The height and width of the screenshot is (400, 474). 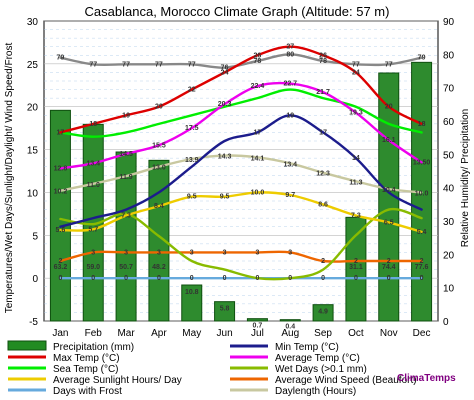 What do you see at coordinates (35, 279) in the screenshot?
I see `y-left-tick-label: 0` at bounding box center [35, 279].